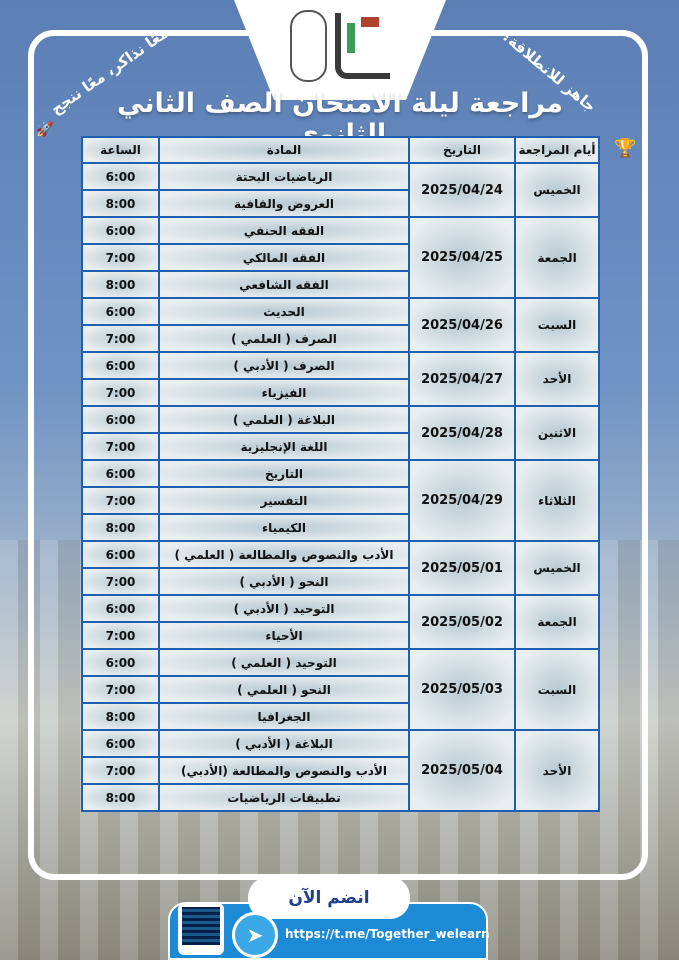 The width and height of the screenshot is (679, 960). What do you see at coordinates (284, 203) in the screenshot?
I see `subject-cell: العروض والقافية` at bounding box center [284, 203].